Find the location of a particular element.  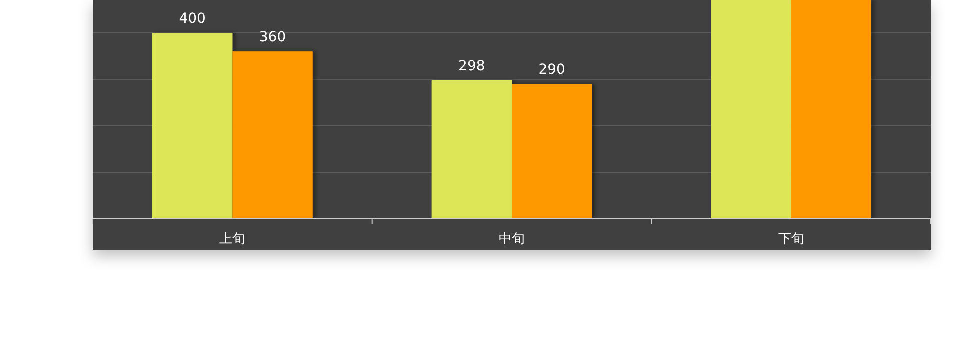

data-label: 360 is located at coordinates (272, 38).